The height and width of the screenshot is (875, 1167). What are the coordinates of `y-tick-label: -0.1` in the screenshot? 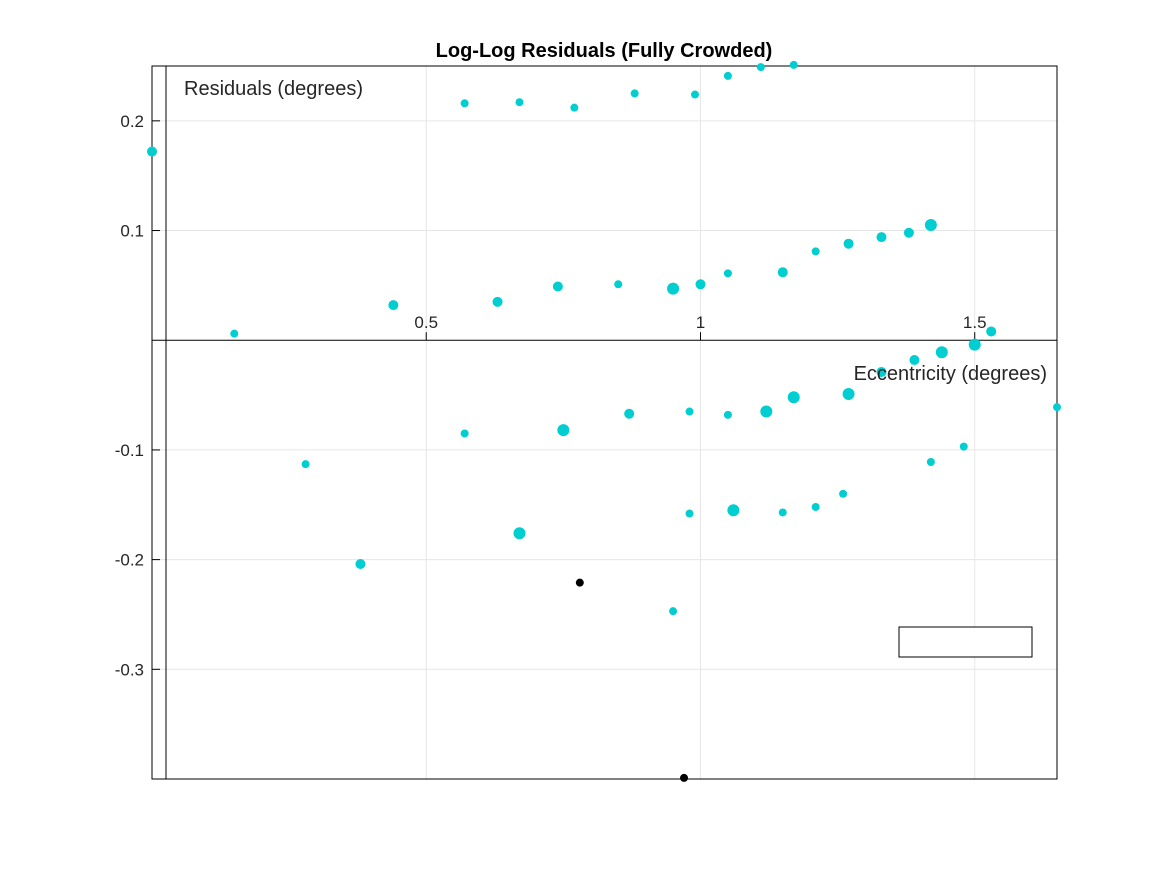 It's located at (129, 450).